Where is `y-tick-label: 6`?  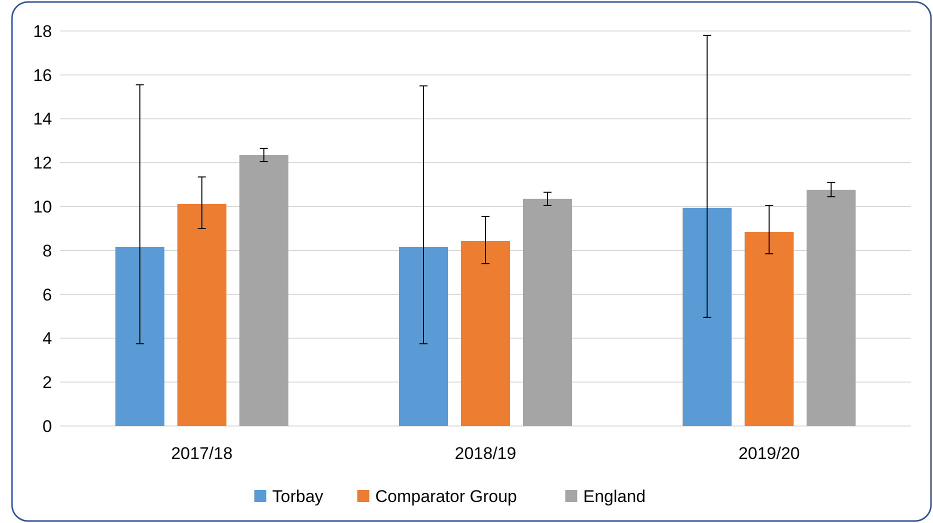 y-tick-label: 6 is located at coordinates (47, 294).